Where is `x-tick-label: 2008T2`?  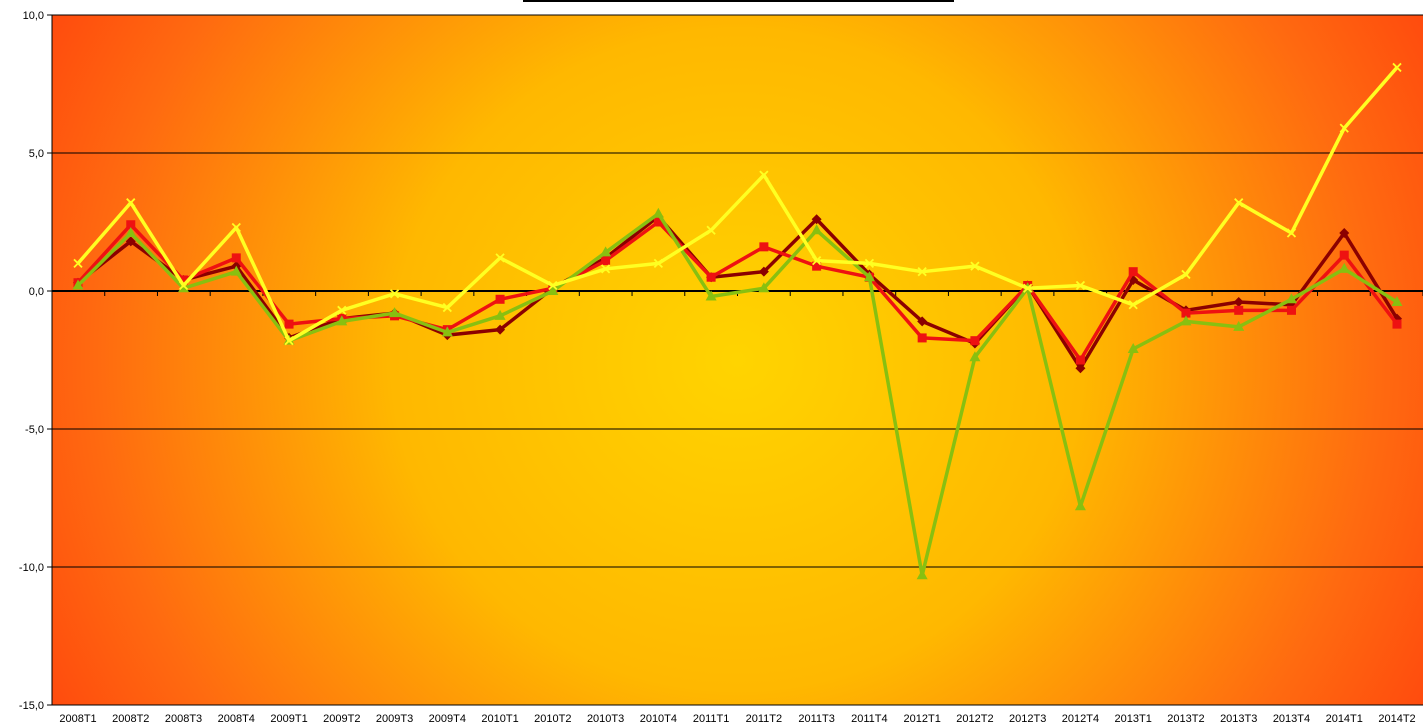
x-tick-label: 2008T2 is located at coordinates (130, 719).